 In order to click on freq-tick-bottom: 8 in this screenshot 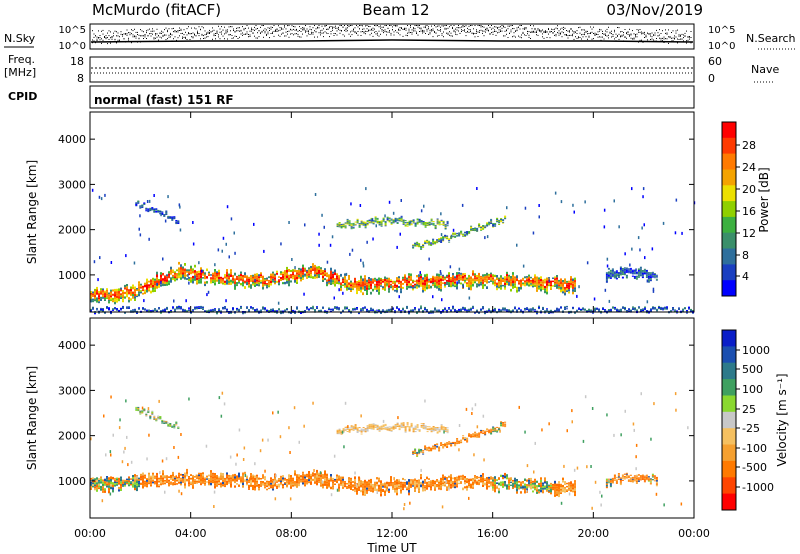, I will do `click(80, 78)`.